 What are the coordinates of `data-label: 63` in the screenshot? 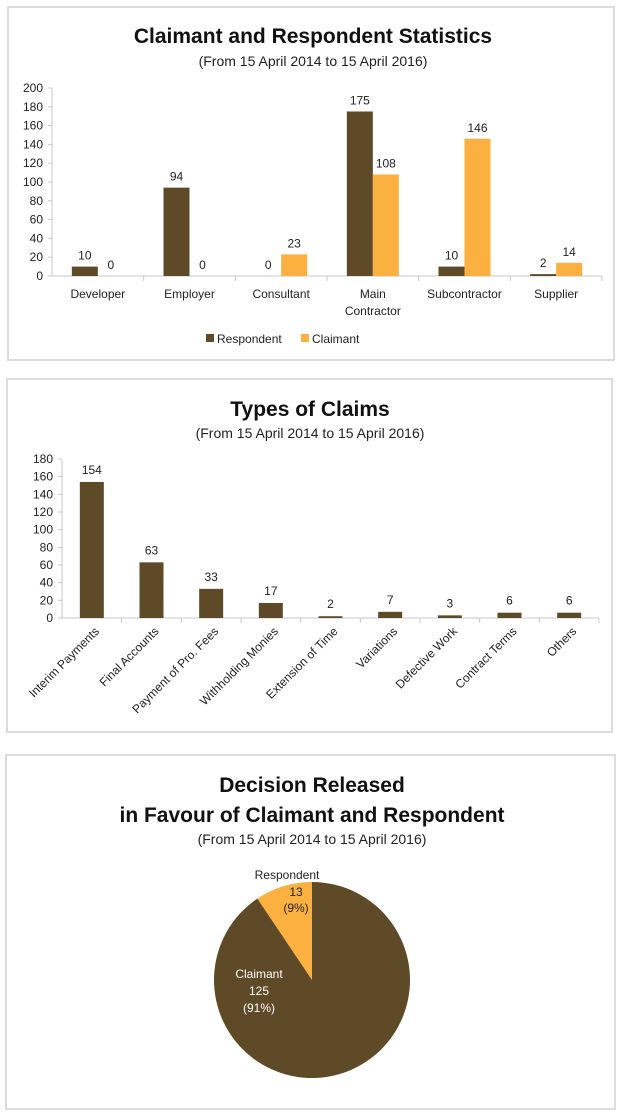 It's located at (152, 550).